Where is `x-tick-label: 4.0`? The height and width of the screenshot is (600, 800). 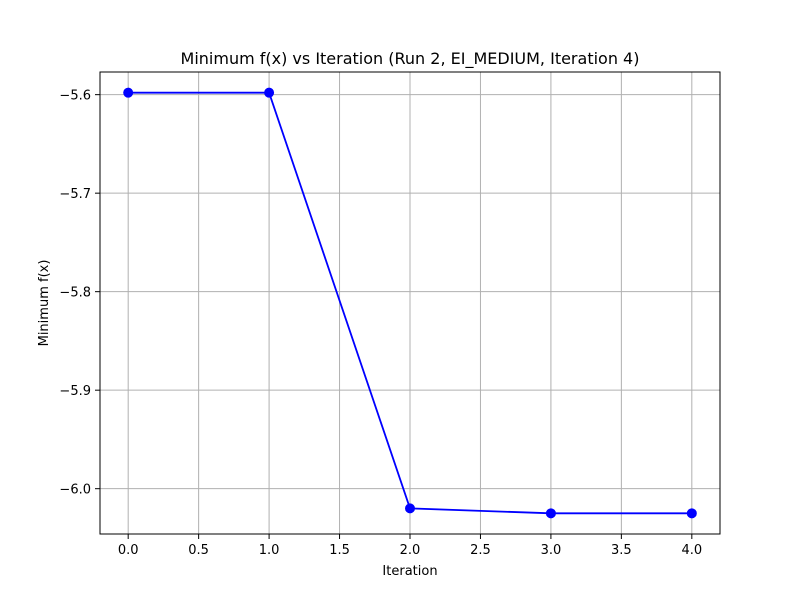 x-tick-label: 4.0 is located at coordinates (691, 550).